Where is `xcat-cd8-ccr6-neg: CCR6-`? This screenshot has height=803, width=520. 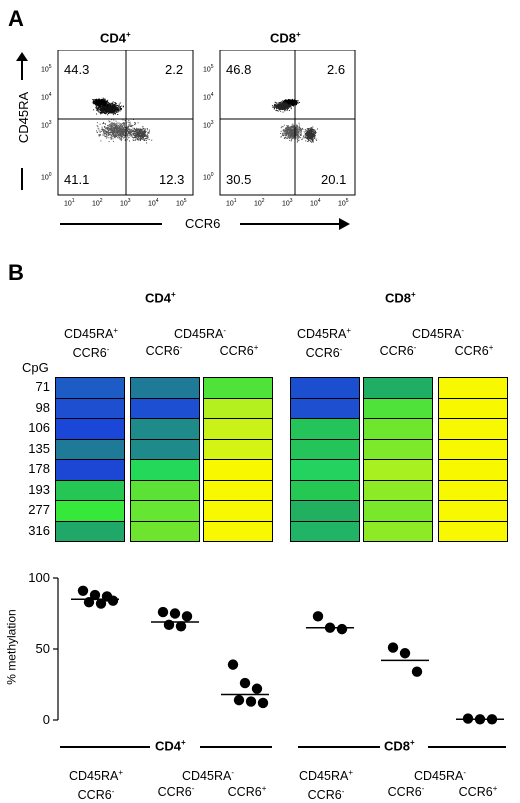
xcat-cd8-ccr6-neg: CCR6- is located at coordinates (406, 792).